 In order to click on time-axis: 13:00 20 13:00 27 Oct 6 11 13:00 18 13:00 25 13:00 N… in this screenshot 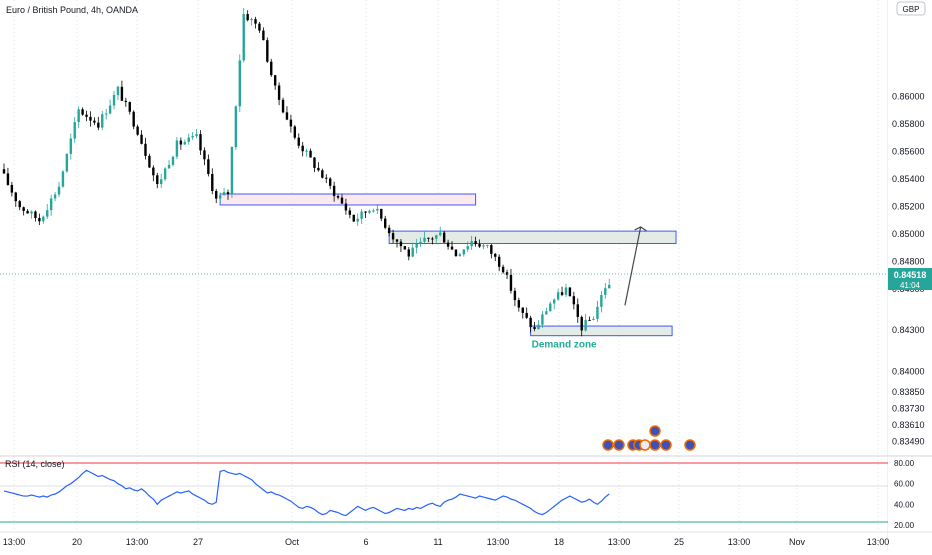, I will do `click(466, 539)`.